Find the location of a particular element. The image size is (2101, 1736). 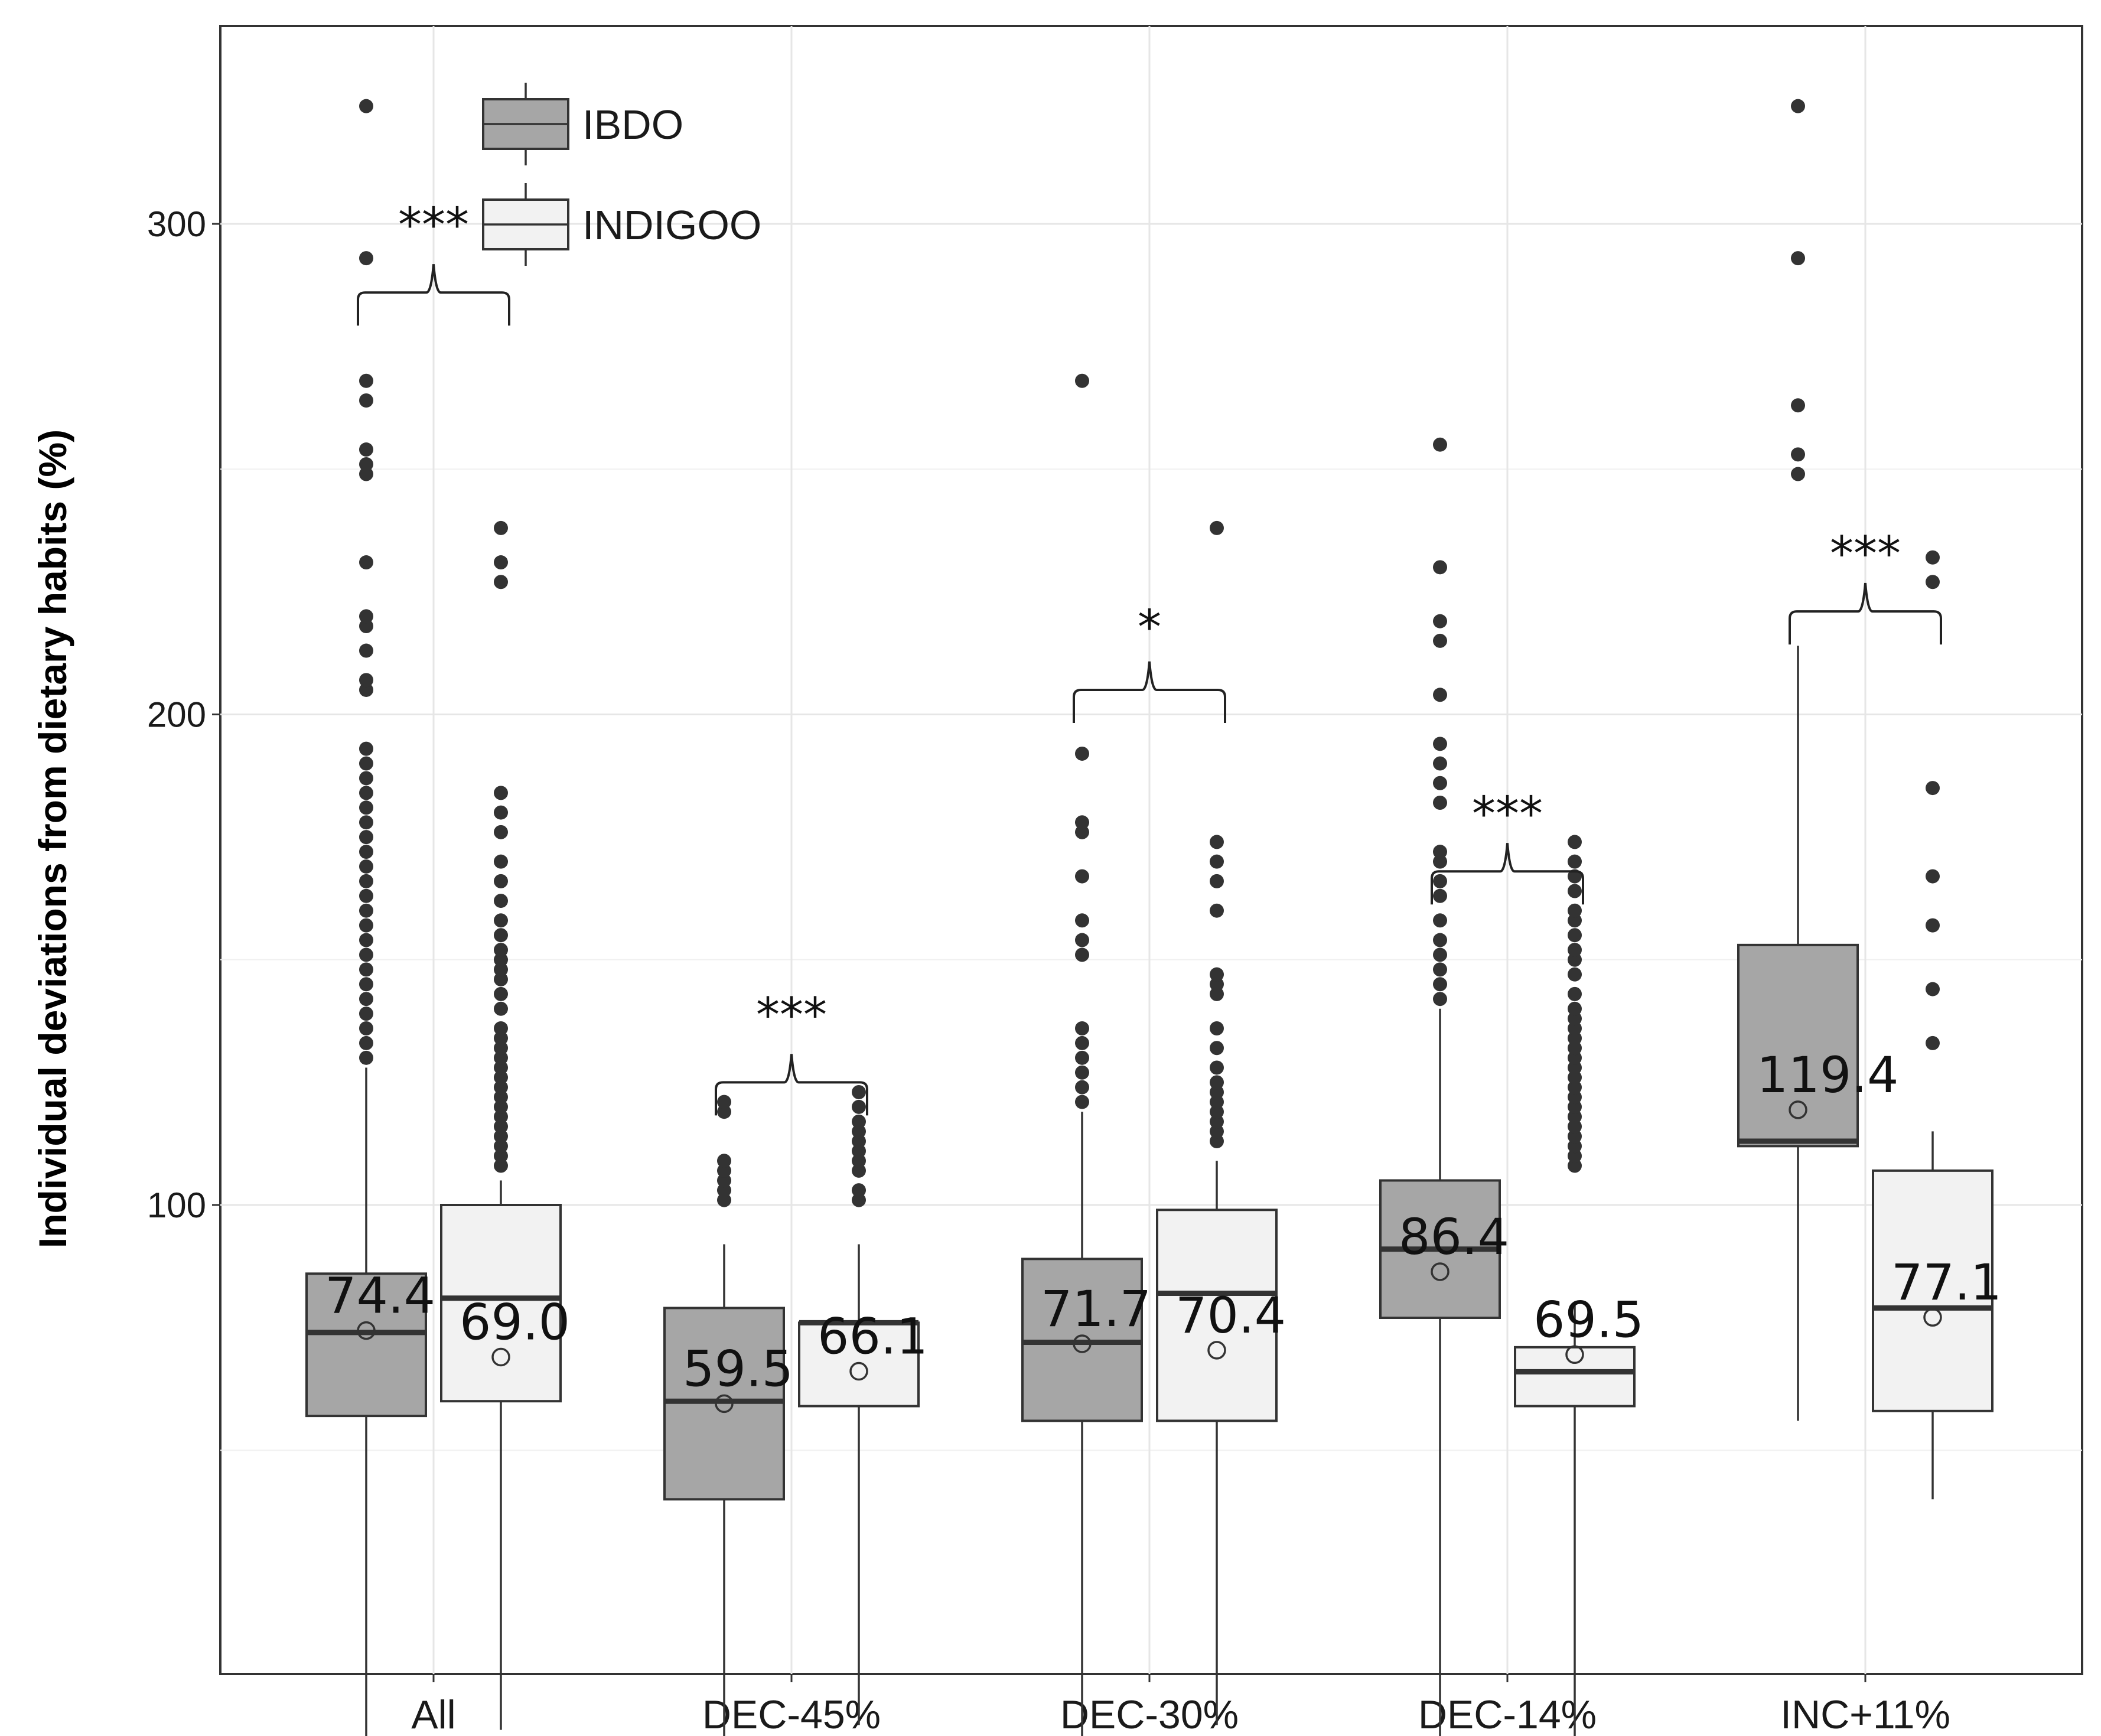

mean-label: 77.1 is located at coordinates (1946, 1282).